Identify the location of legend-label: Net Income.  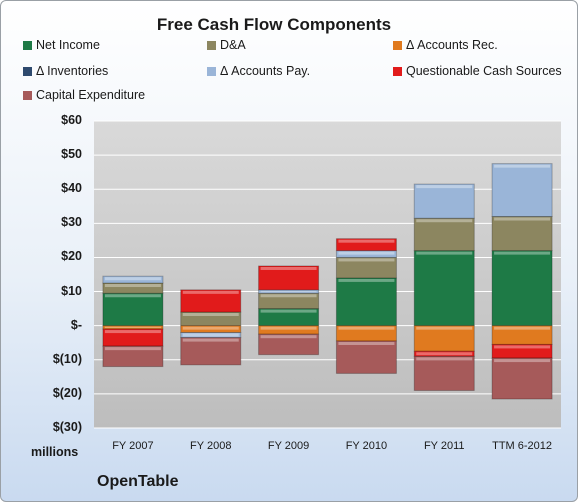
(68, 45).